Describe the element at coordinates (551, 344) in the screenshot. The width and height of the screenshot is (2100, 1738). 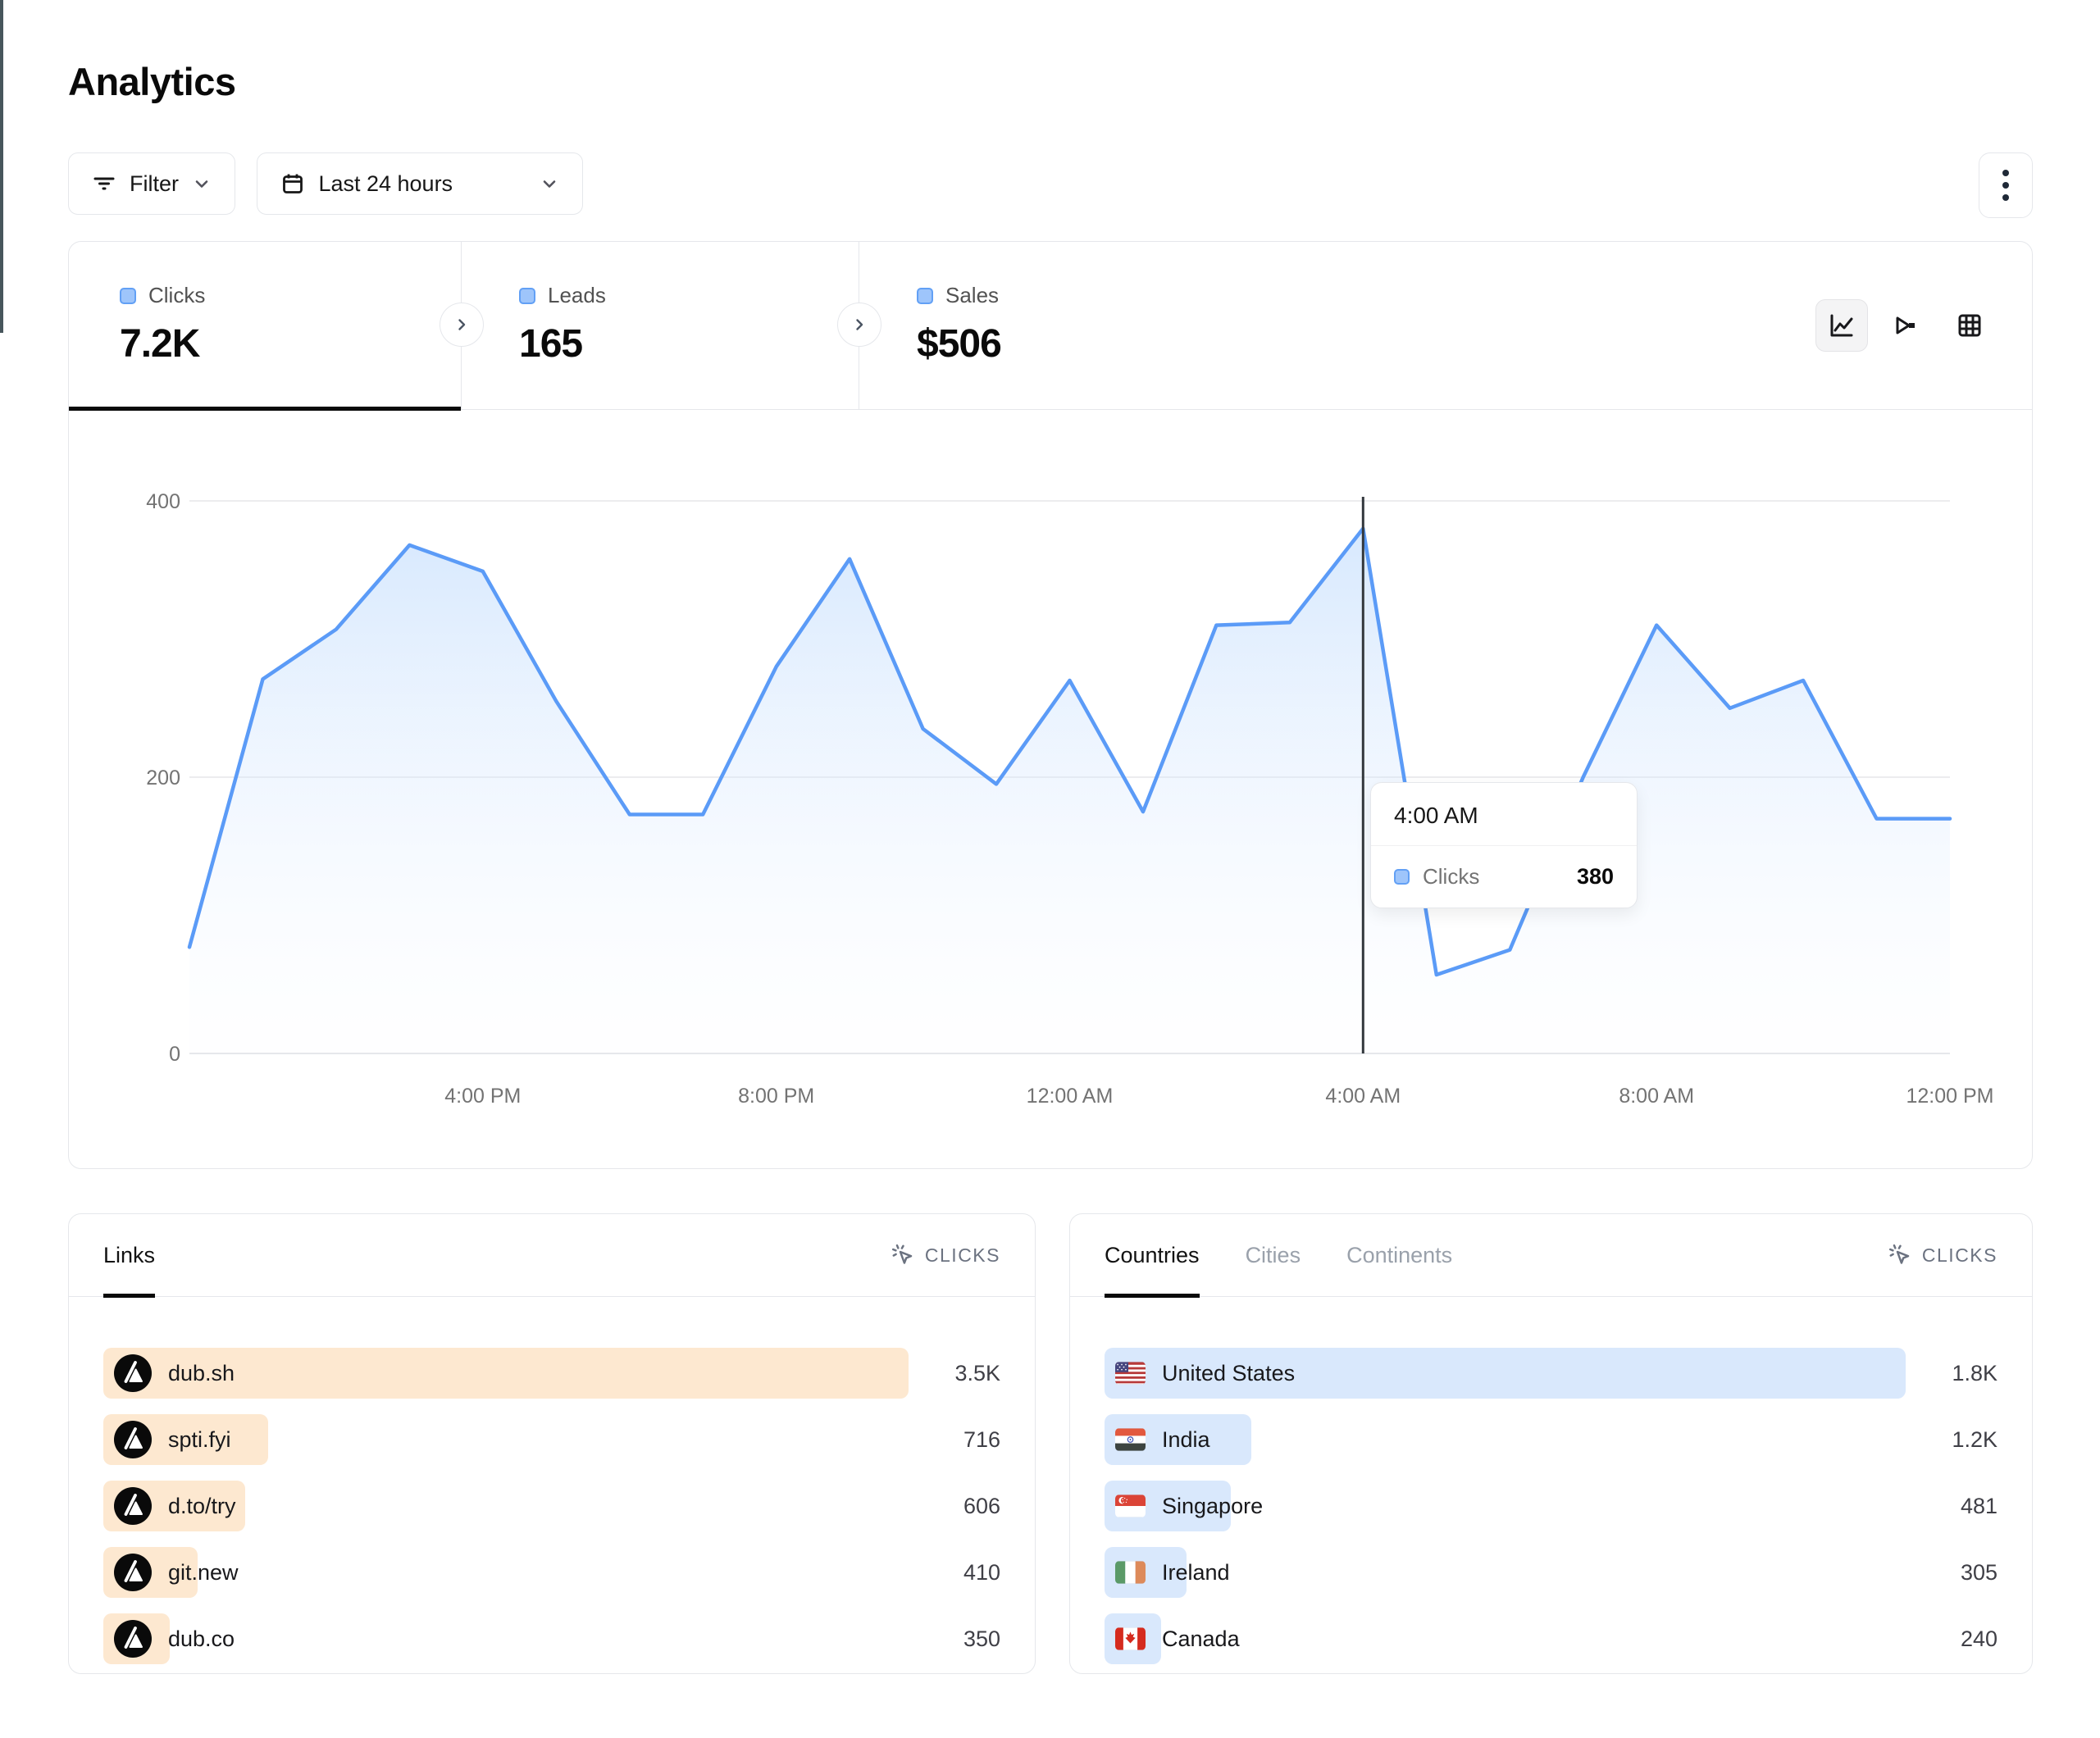
I see `stat-value: 165` at that location.